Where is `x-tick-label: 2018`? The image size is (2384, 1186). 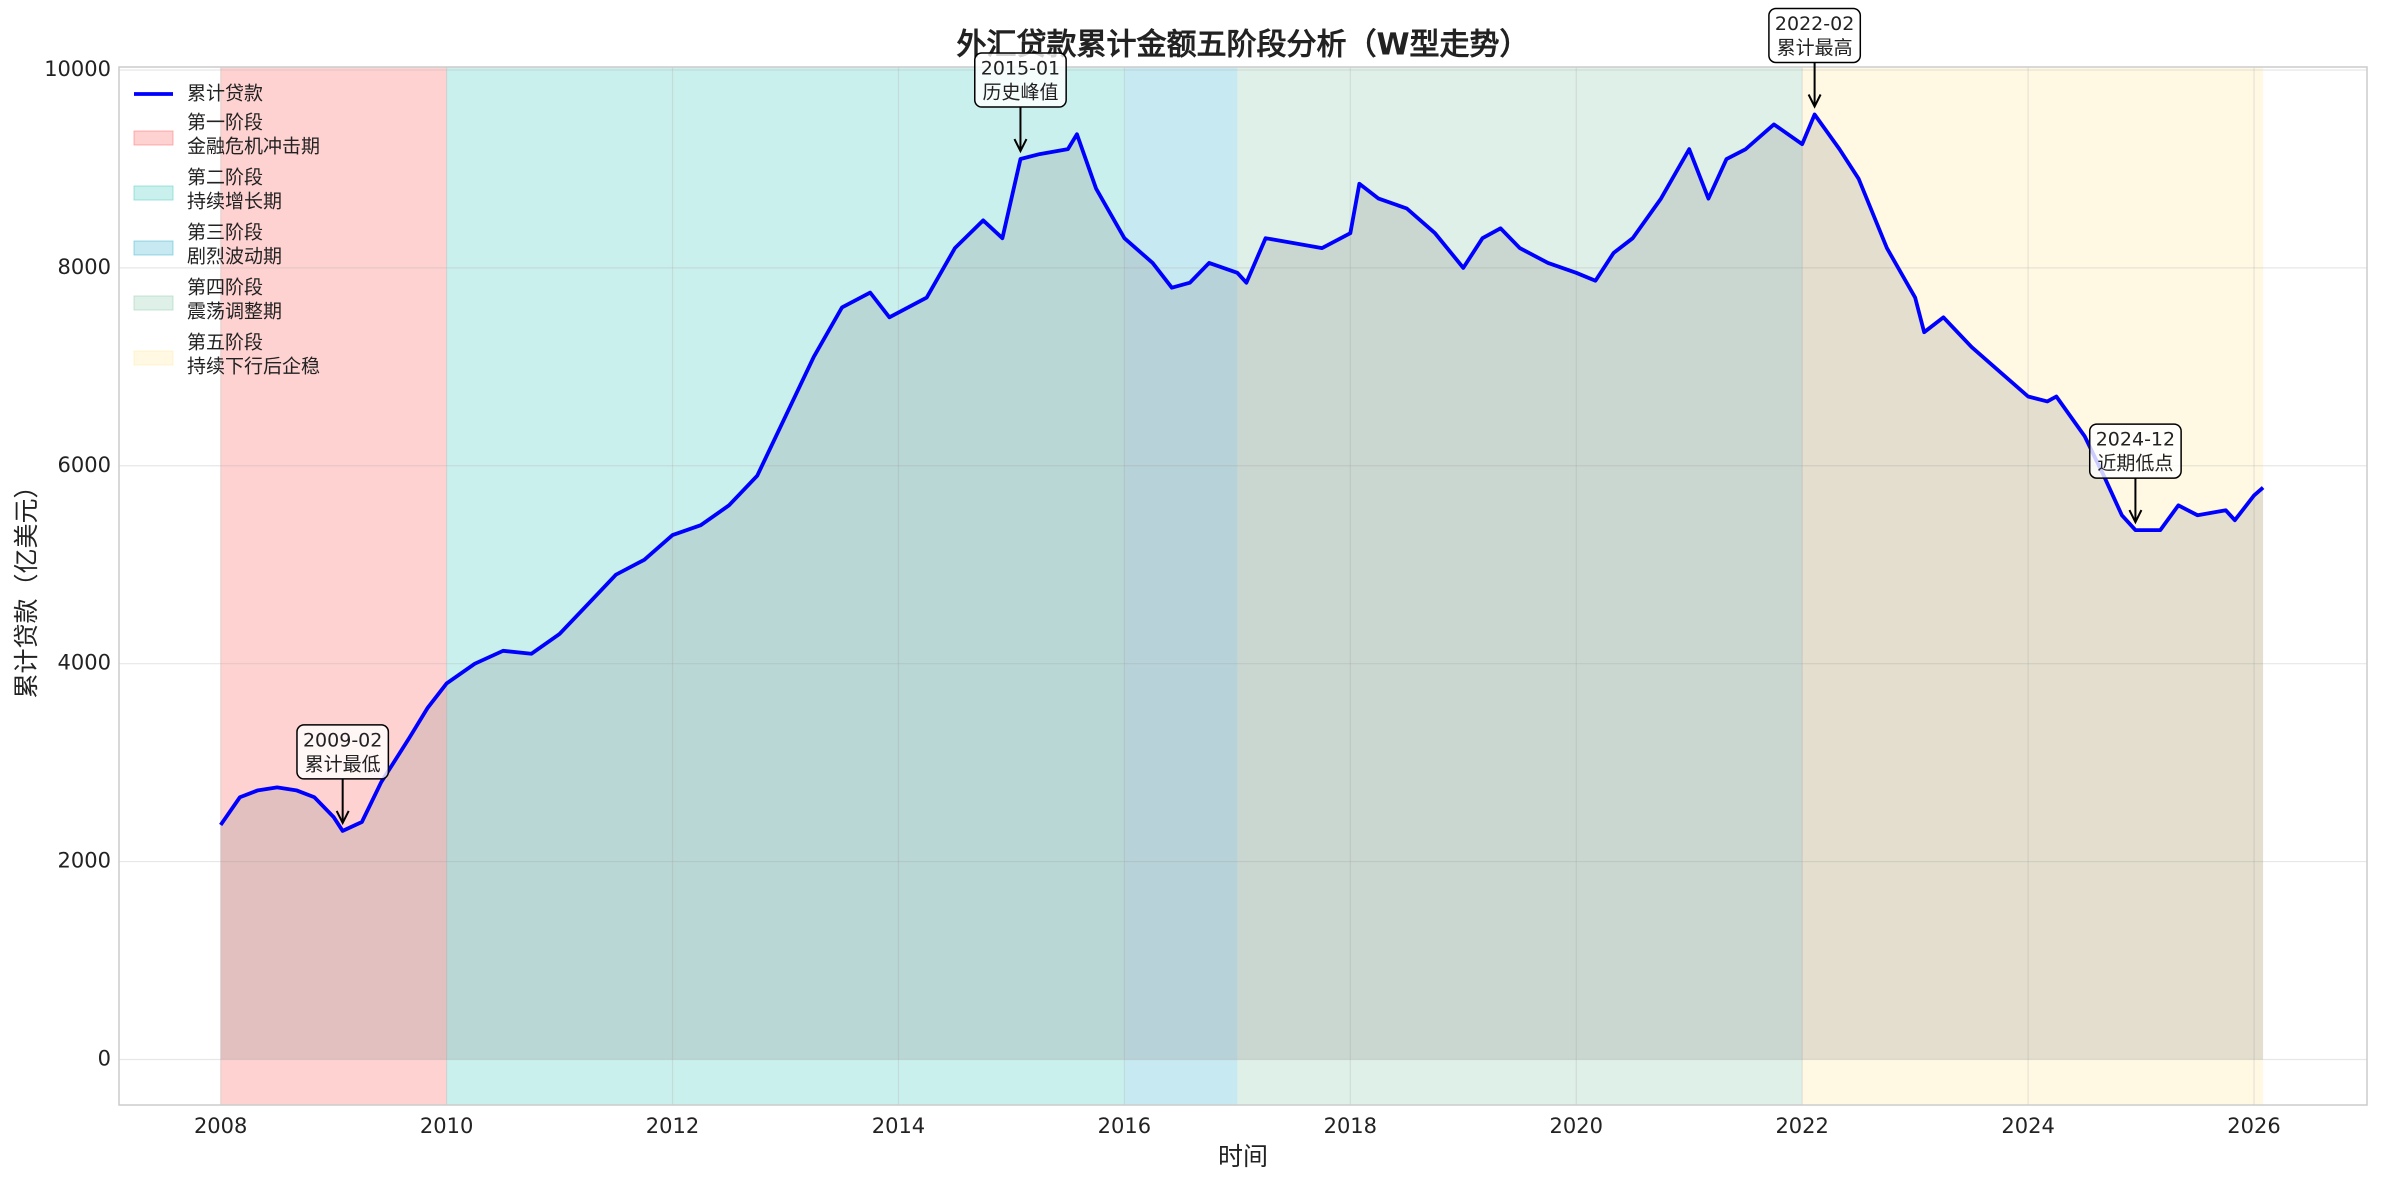 x-tick-label: 2018 is located at coordinates (1350, 1126).